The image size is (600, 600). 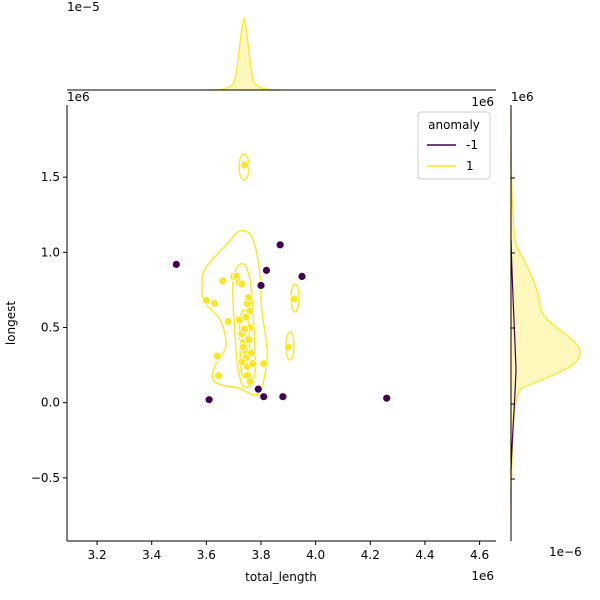 I want to click on right-marginal-offset-label: 1e−6, so click(x=565, y=552).